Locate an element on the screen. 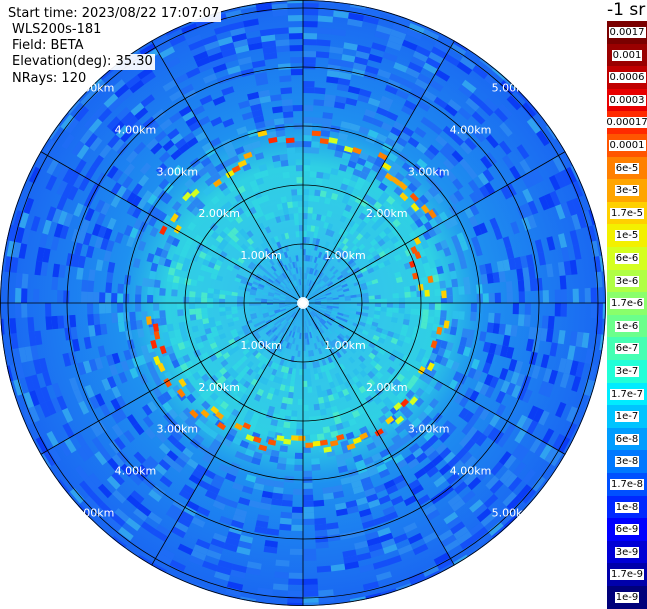  azimuth-spoke is located at coordinates (172, 227).